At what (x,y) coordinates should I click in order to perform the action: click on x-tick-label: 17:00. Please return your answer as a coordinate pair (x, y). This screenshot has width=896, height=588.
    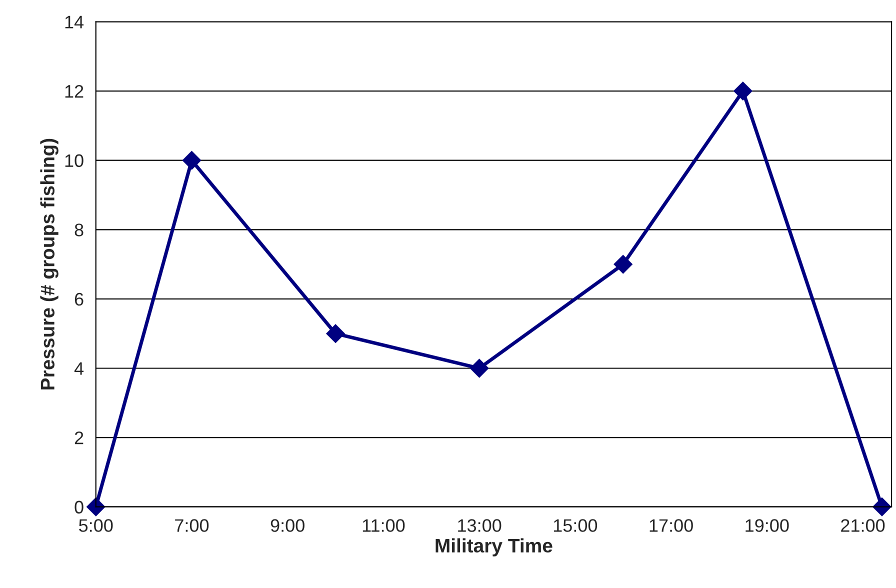
    Looking at the image, I should click on (671, 525).